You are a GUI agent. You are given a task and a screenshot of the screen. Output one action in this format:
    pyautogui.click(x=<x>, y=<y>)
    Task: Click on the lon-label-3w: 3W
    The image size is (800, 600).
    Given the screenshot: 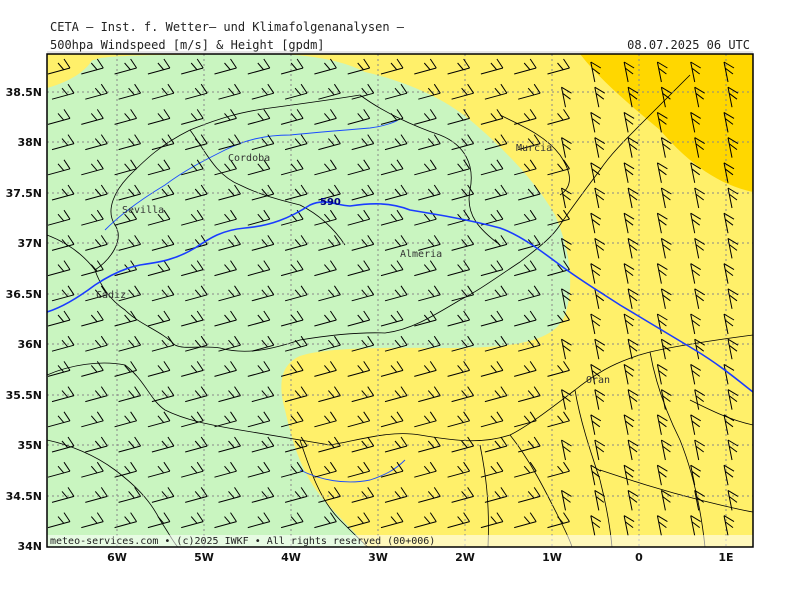 What is the action you would take?
    pyautogui.click(x=378, y=557)
    